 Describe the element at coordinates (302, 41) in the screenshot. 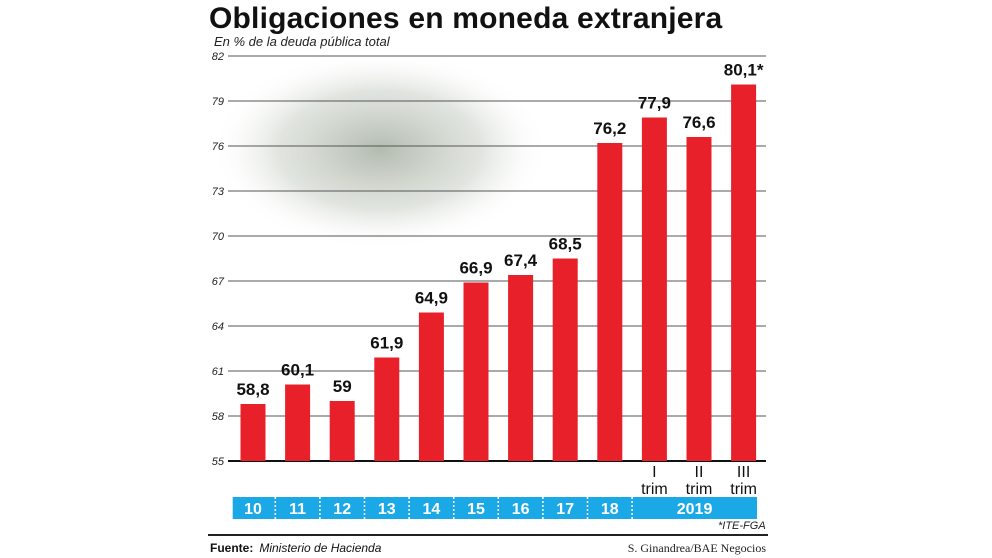

I see `chart-subtitle: En % de la deuda pública total` at that location.